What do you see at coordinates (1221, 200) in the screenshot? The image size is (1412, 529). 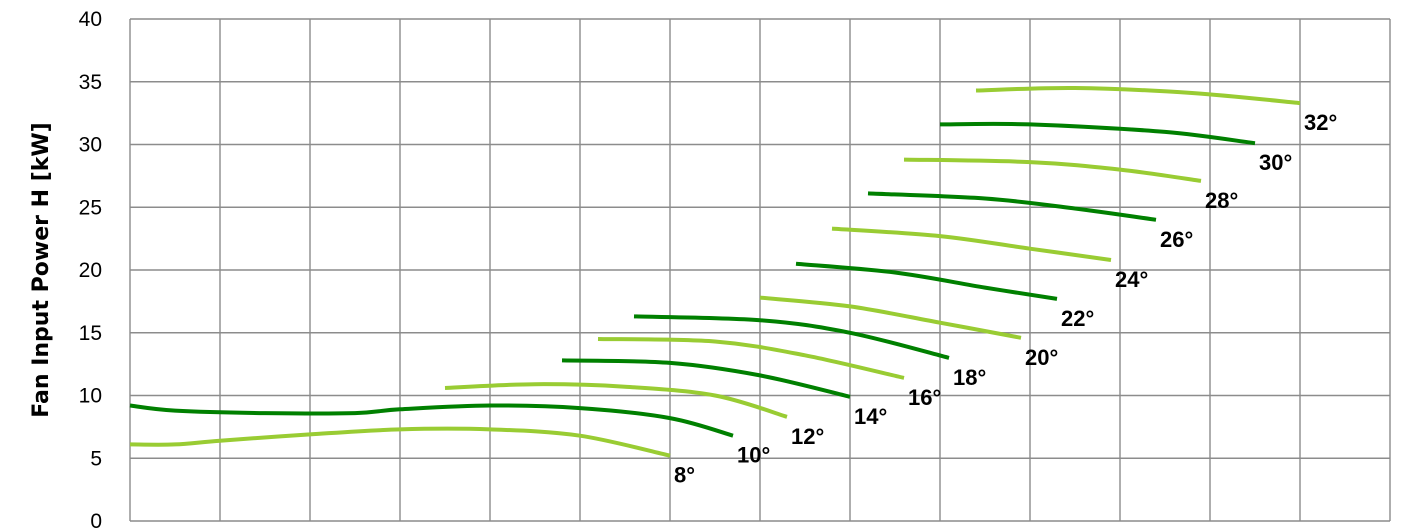 I see `series-label: 28°` at bounding box center [1221, 200].